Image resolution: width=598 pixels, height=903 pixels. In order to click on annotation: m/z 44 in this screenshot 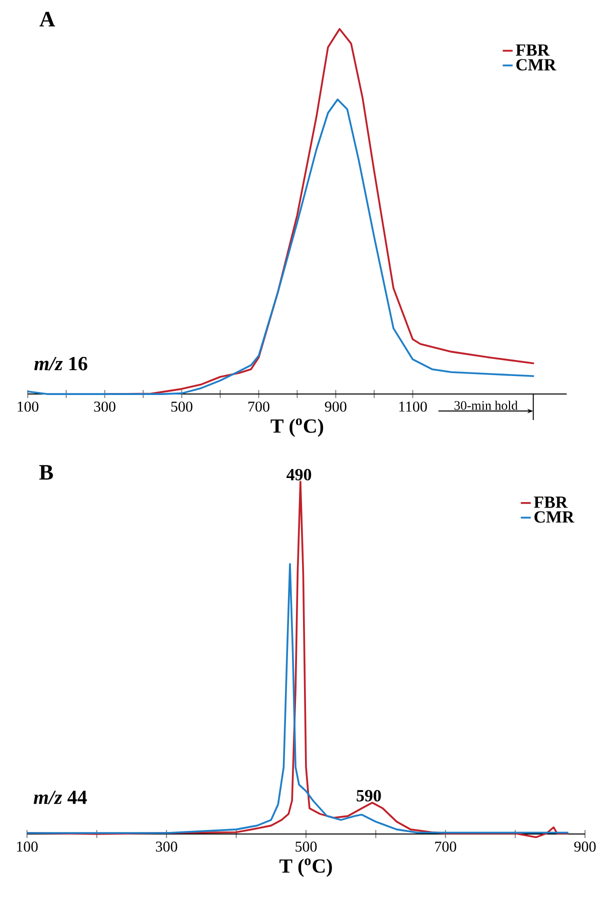, I will do `click(60, 797)`.